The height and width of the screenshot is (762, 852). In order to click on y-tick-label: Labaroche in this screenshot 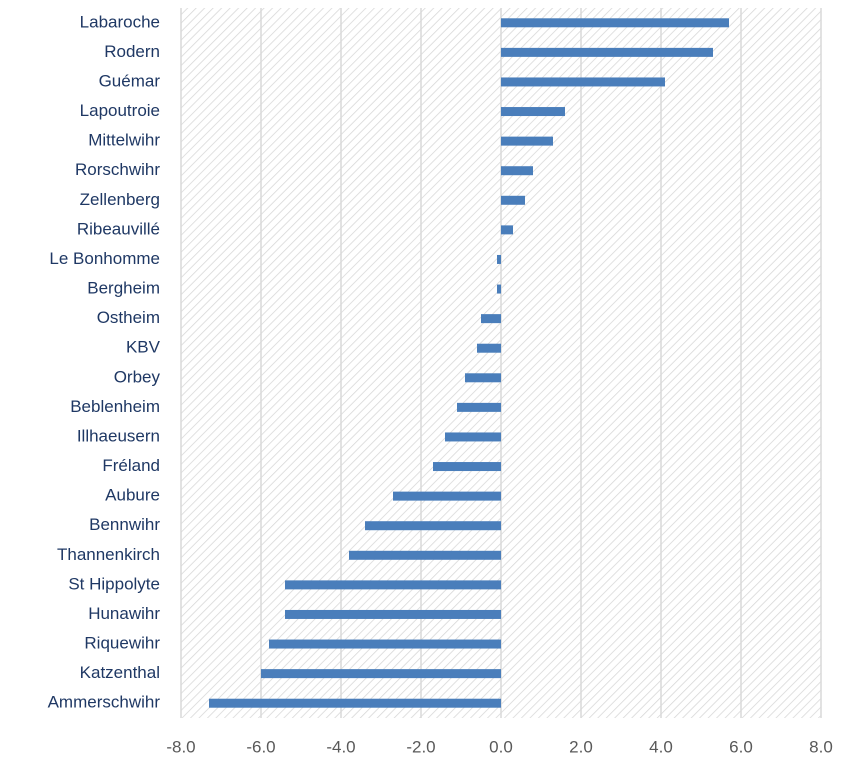, I will do `click(120, 21)`.